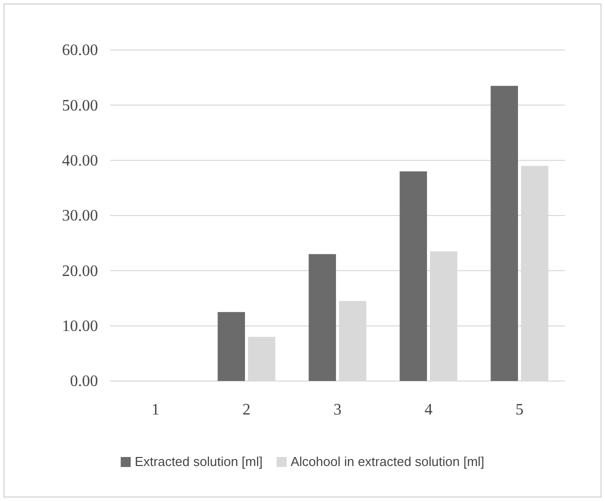 This screenshot has width=605, height=501. Describe the element at coordinates (80, 51) in the screenshot. I see `y-tick-label: 60.00` at that location.